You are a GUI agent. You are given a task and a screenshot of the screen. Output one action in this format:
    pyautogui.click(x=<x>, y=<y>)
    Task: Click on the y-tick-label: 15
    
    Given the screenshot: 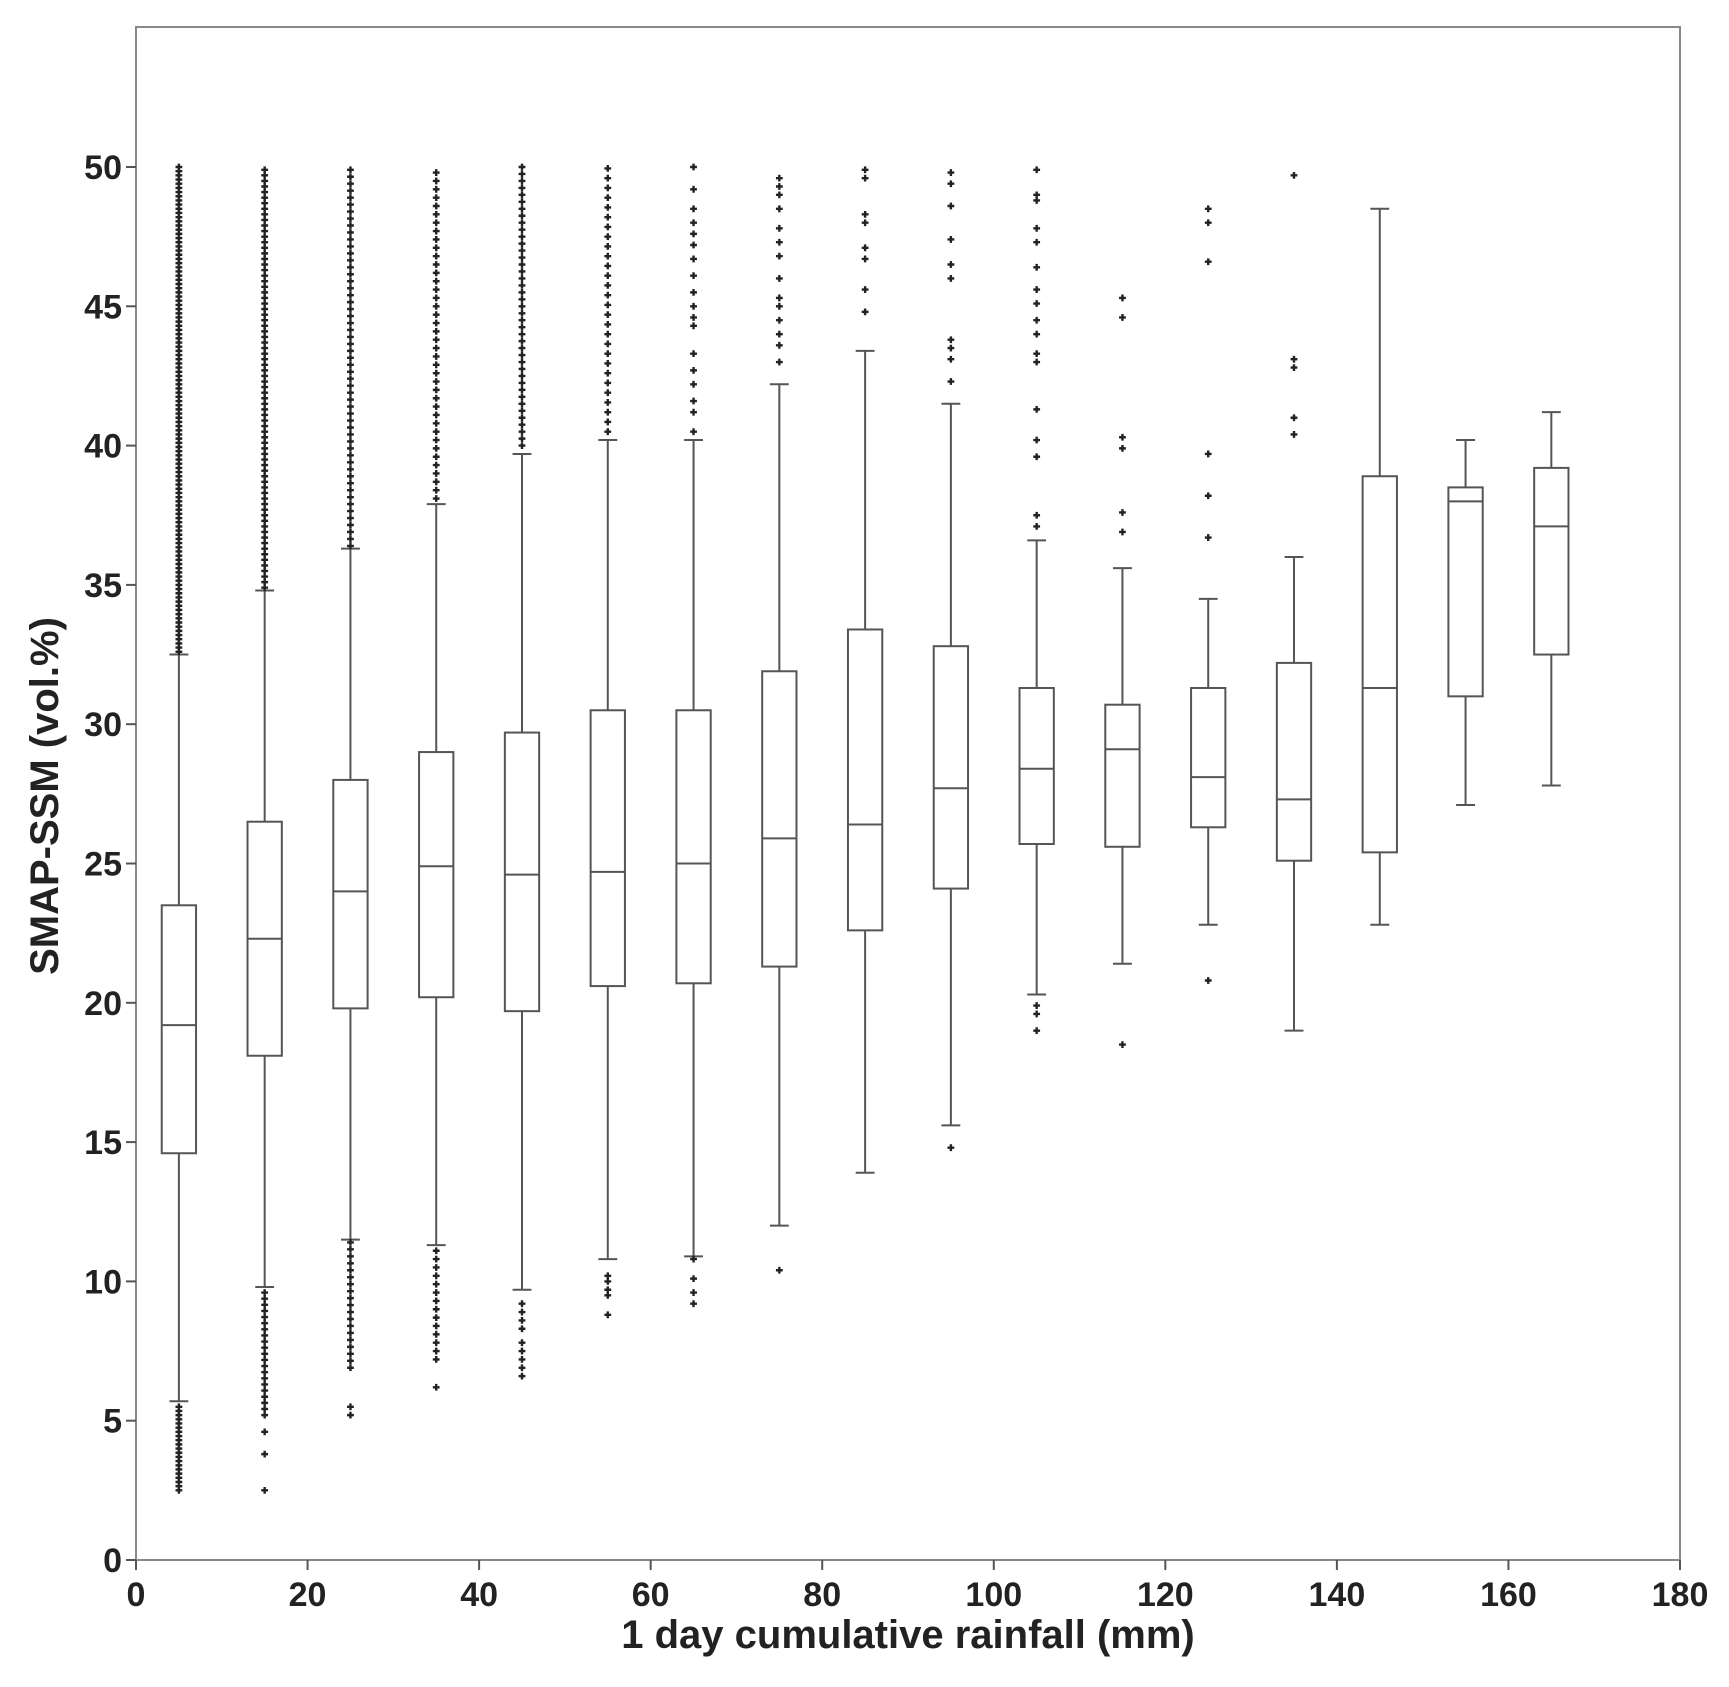 What is the action you would take?
    pyautogui.click(x=103, y=1143)
    